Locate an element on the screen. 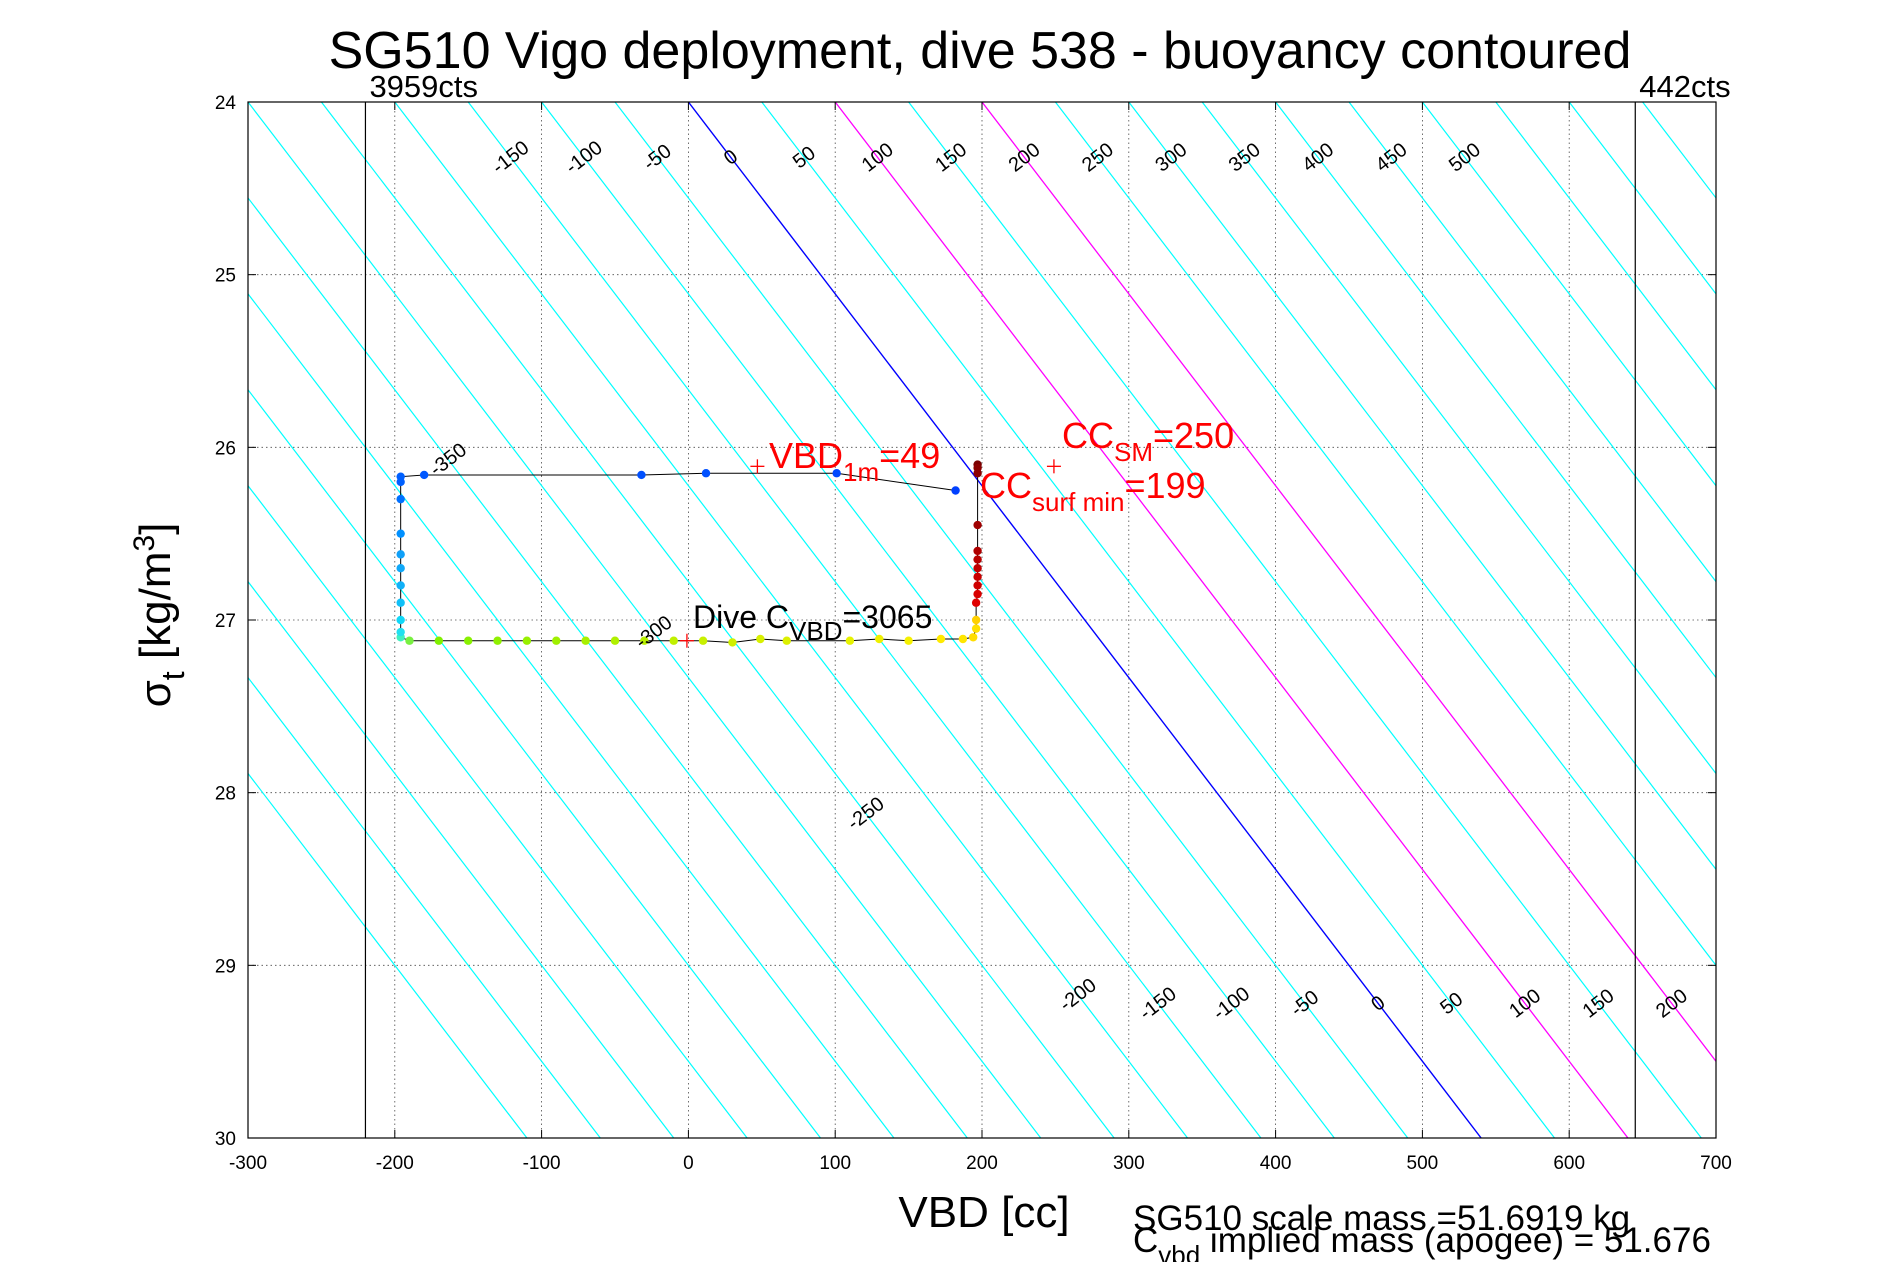  y-tick-label: 25 is located at coordinates (225, 276).